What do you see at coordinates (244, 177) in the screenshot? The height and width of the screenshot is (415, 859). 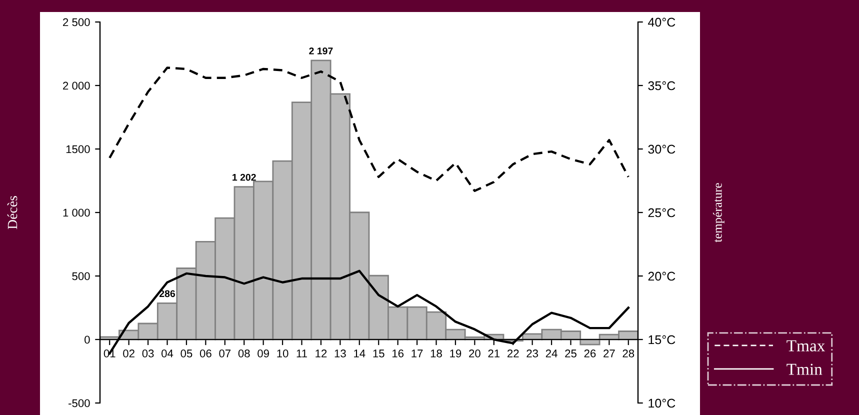 I see `data-label: 1 202` at bounding box center [244, 177].